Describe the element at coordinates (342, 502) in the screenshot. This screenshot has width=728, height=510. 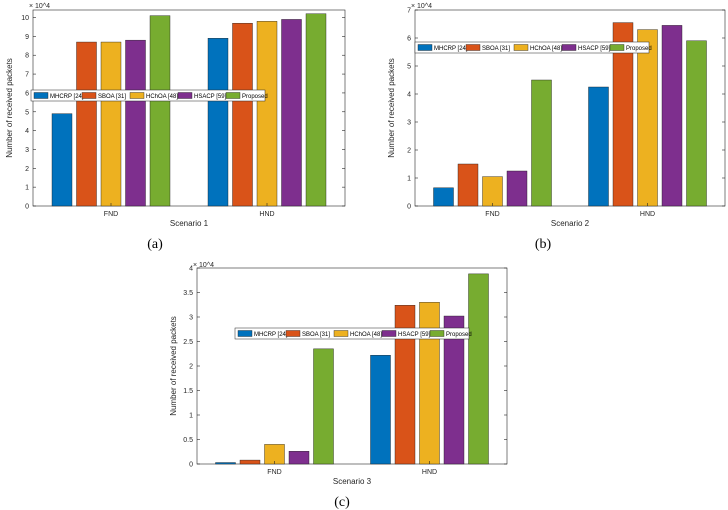
I see `panel-caption: (c)` at that location.